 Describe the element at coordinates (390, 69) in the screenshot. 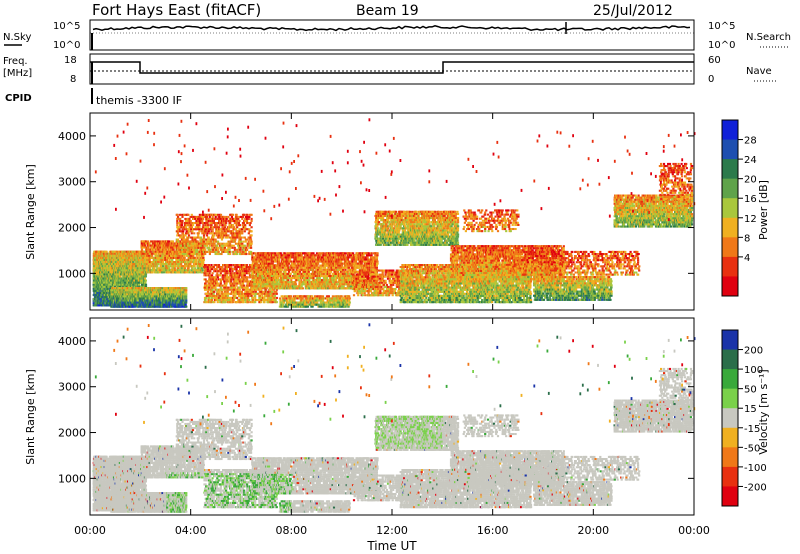

I see `frequency-panel: Freq. [MHz] 18 8 60 0 Nave` at that location.